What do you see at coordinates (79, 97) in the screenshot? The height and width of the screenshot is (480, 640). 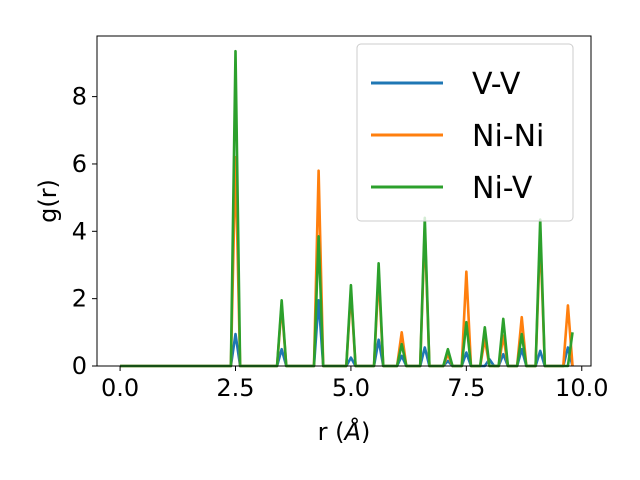 I see `y-tick-label: 8` at bounding box center [79, 97].